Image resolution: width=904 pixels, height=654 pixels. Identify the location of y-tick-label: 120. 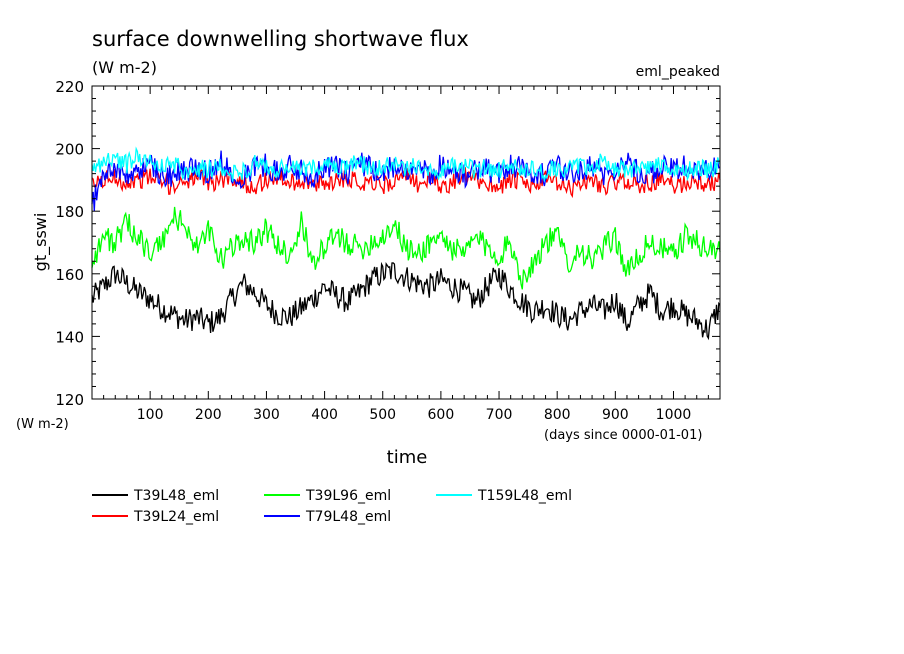
(69, 400).